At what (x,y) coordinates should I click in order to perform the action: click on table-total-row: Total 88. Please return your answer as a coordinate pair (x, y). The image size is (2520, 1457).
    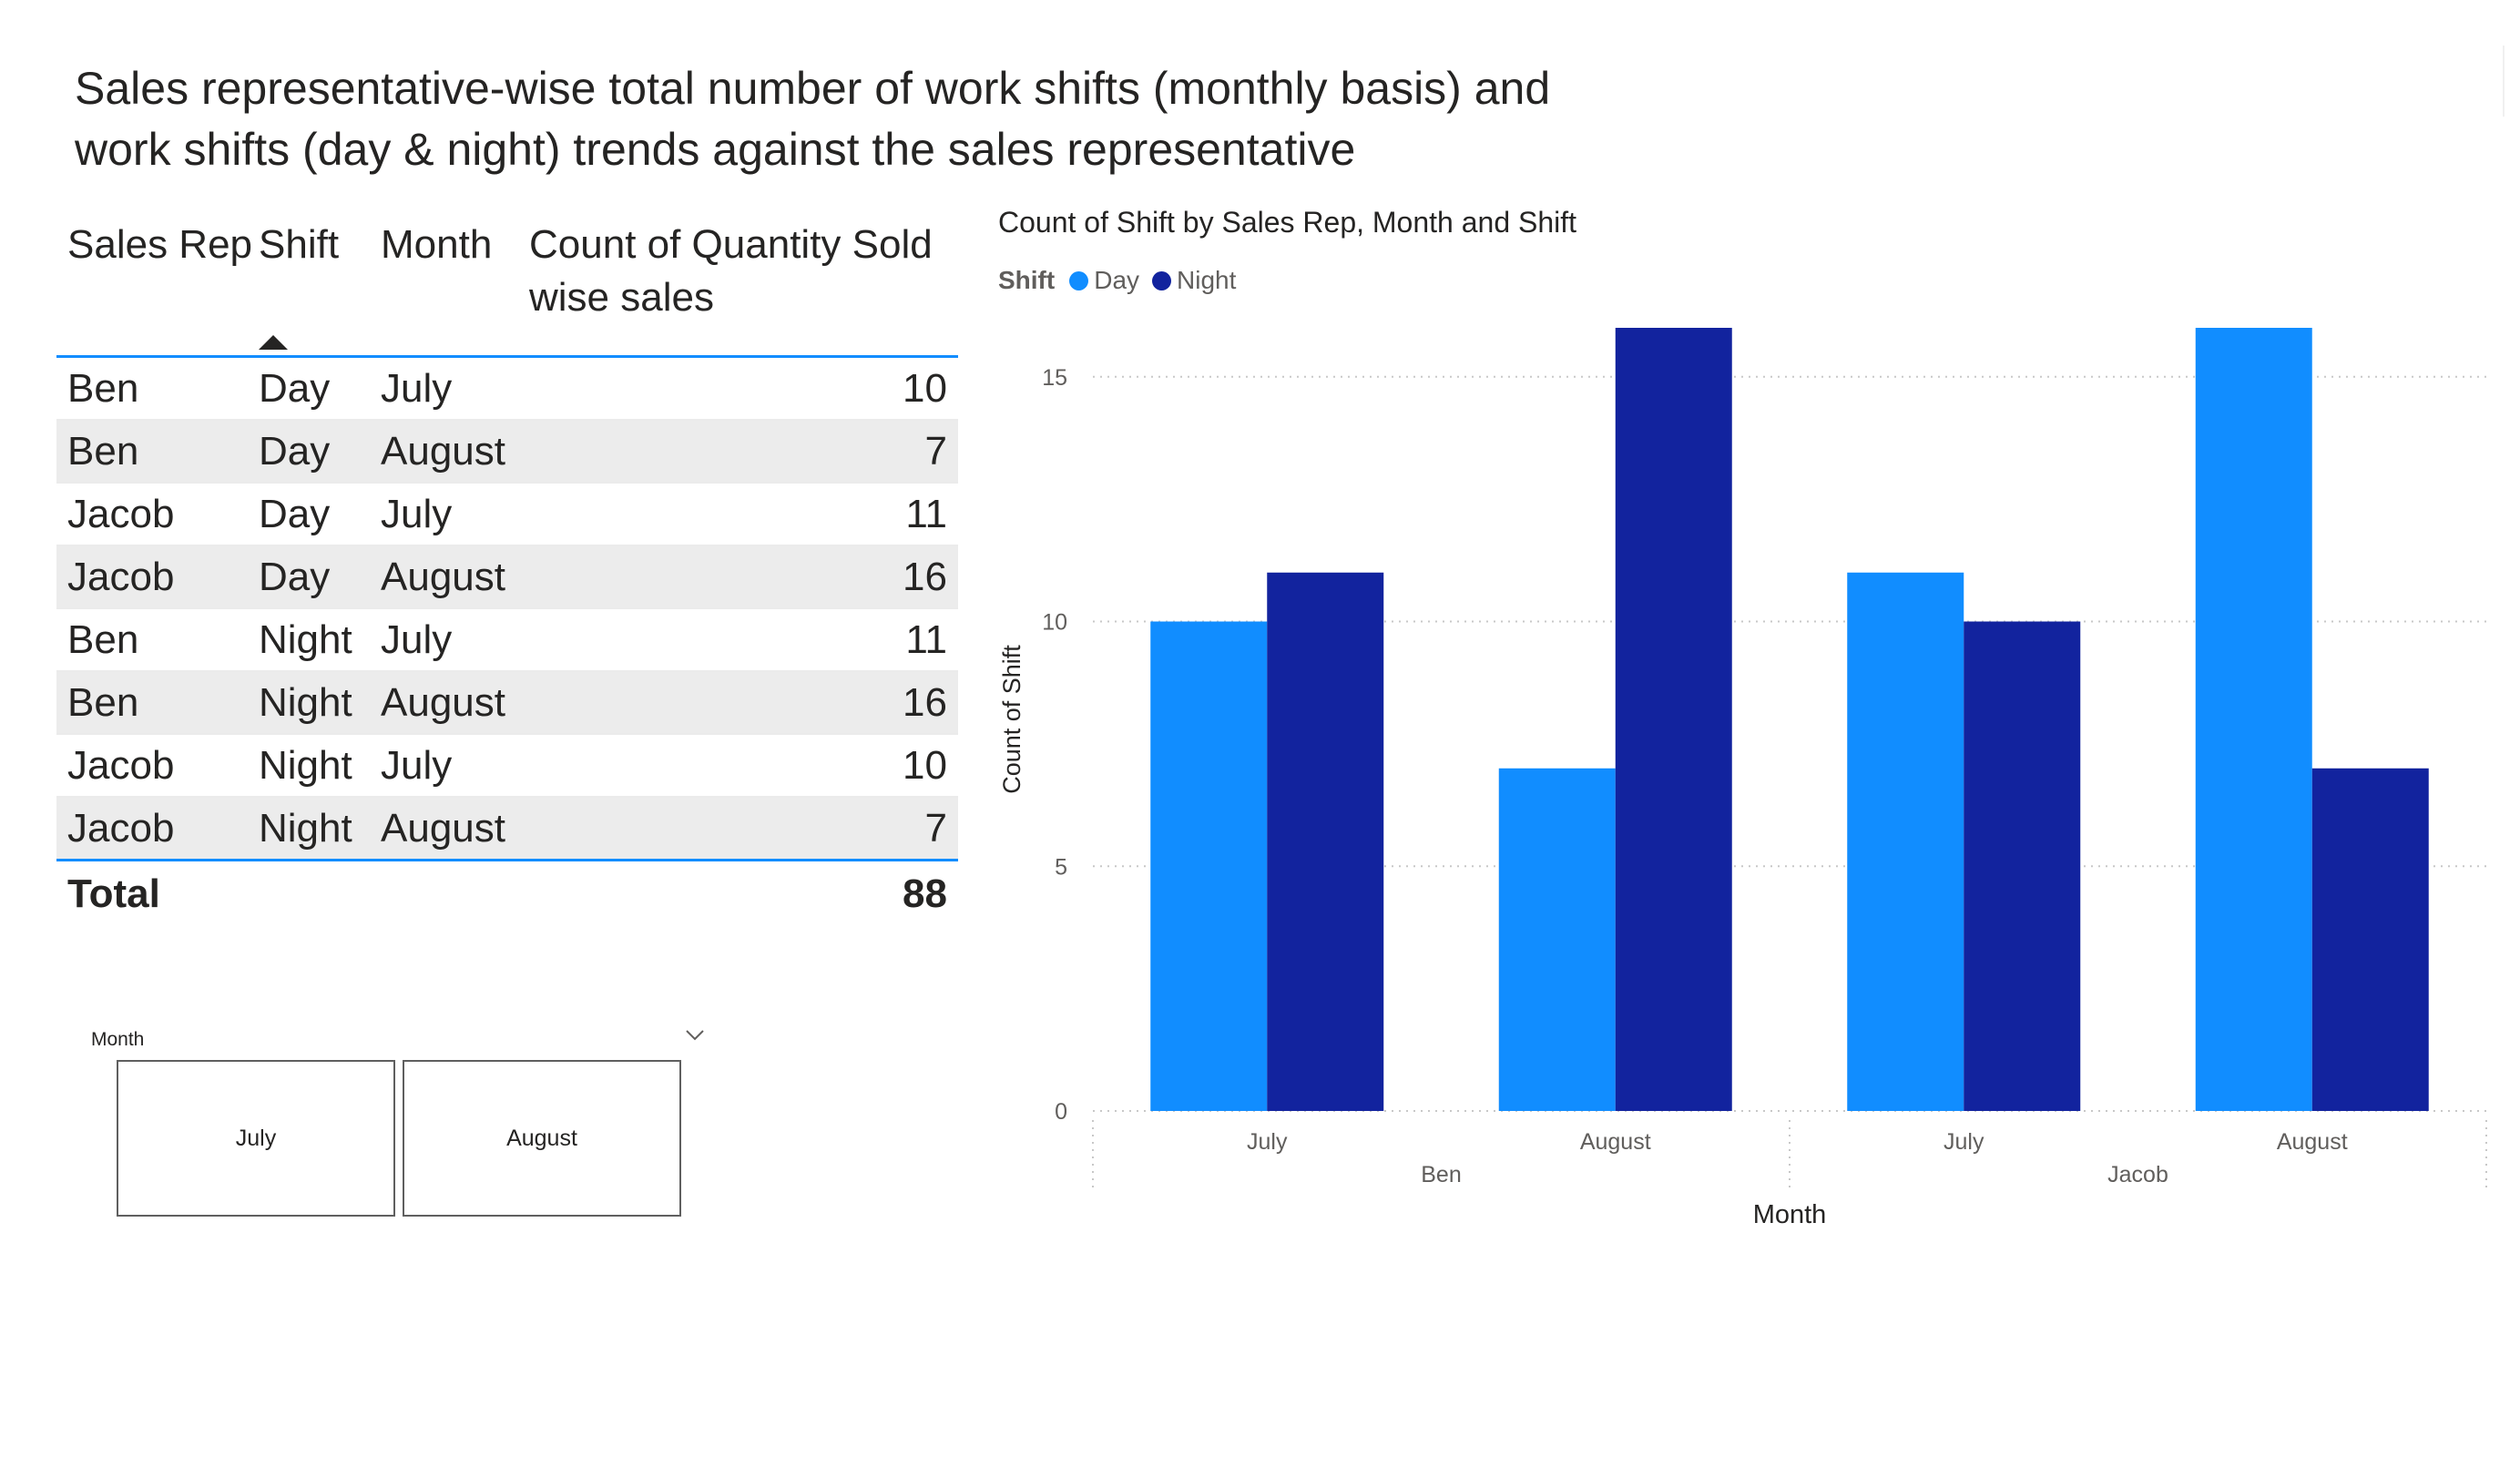
    Looking at the image, I should click on (507, 894).